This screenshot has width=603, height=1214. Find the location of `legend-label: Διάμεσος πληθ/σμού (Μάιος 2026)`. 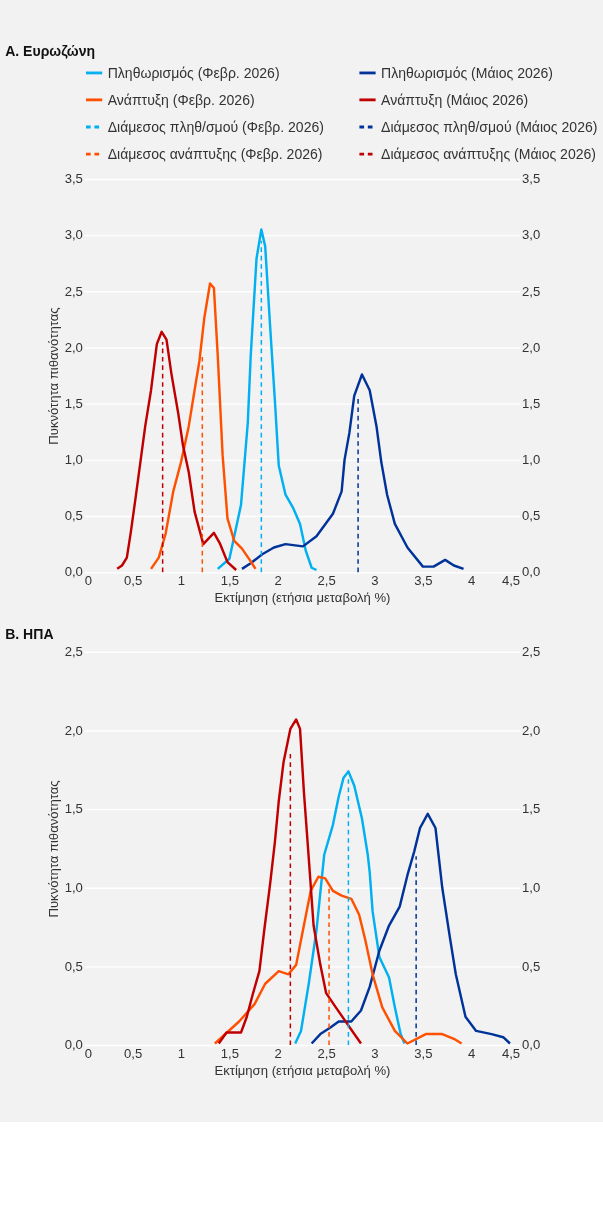

legend-label: Διάμεσος πληθ/σμού (Μάιος 2026) is located at coordinates (489, 126).